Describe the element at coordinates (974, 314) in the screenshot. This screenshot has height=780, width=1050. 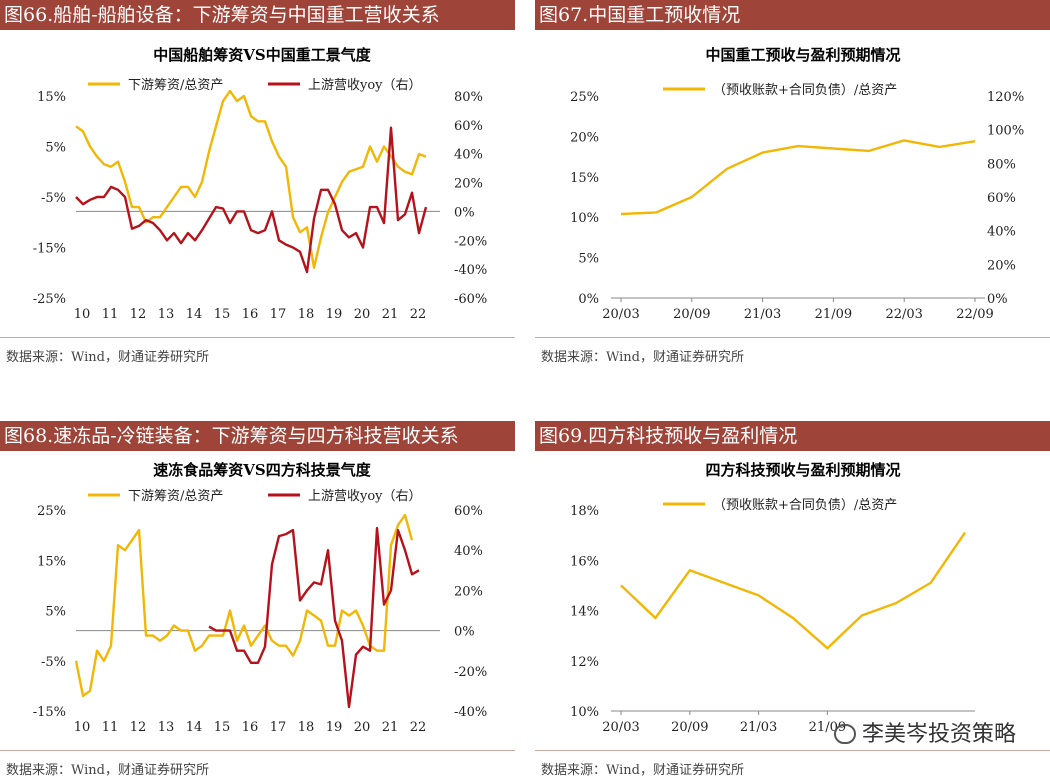
I see `fig-xtick-label: 22/09` at that location.